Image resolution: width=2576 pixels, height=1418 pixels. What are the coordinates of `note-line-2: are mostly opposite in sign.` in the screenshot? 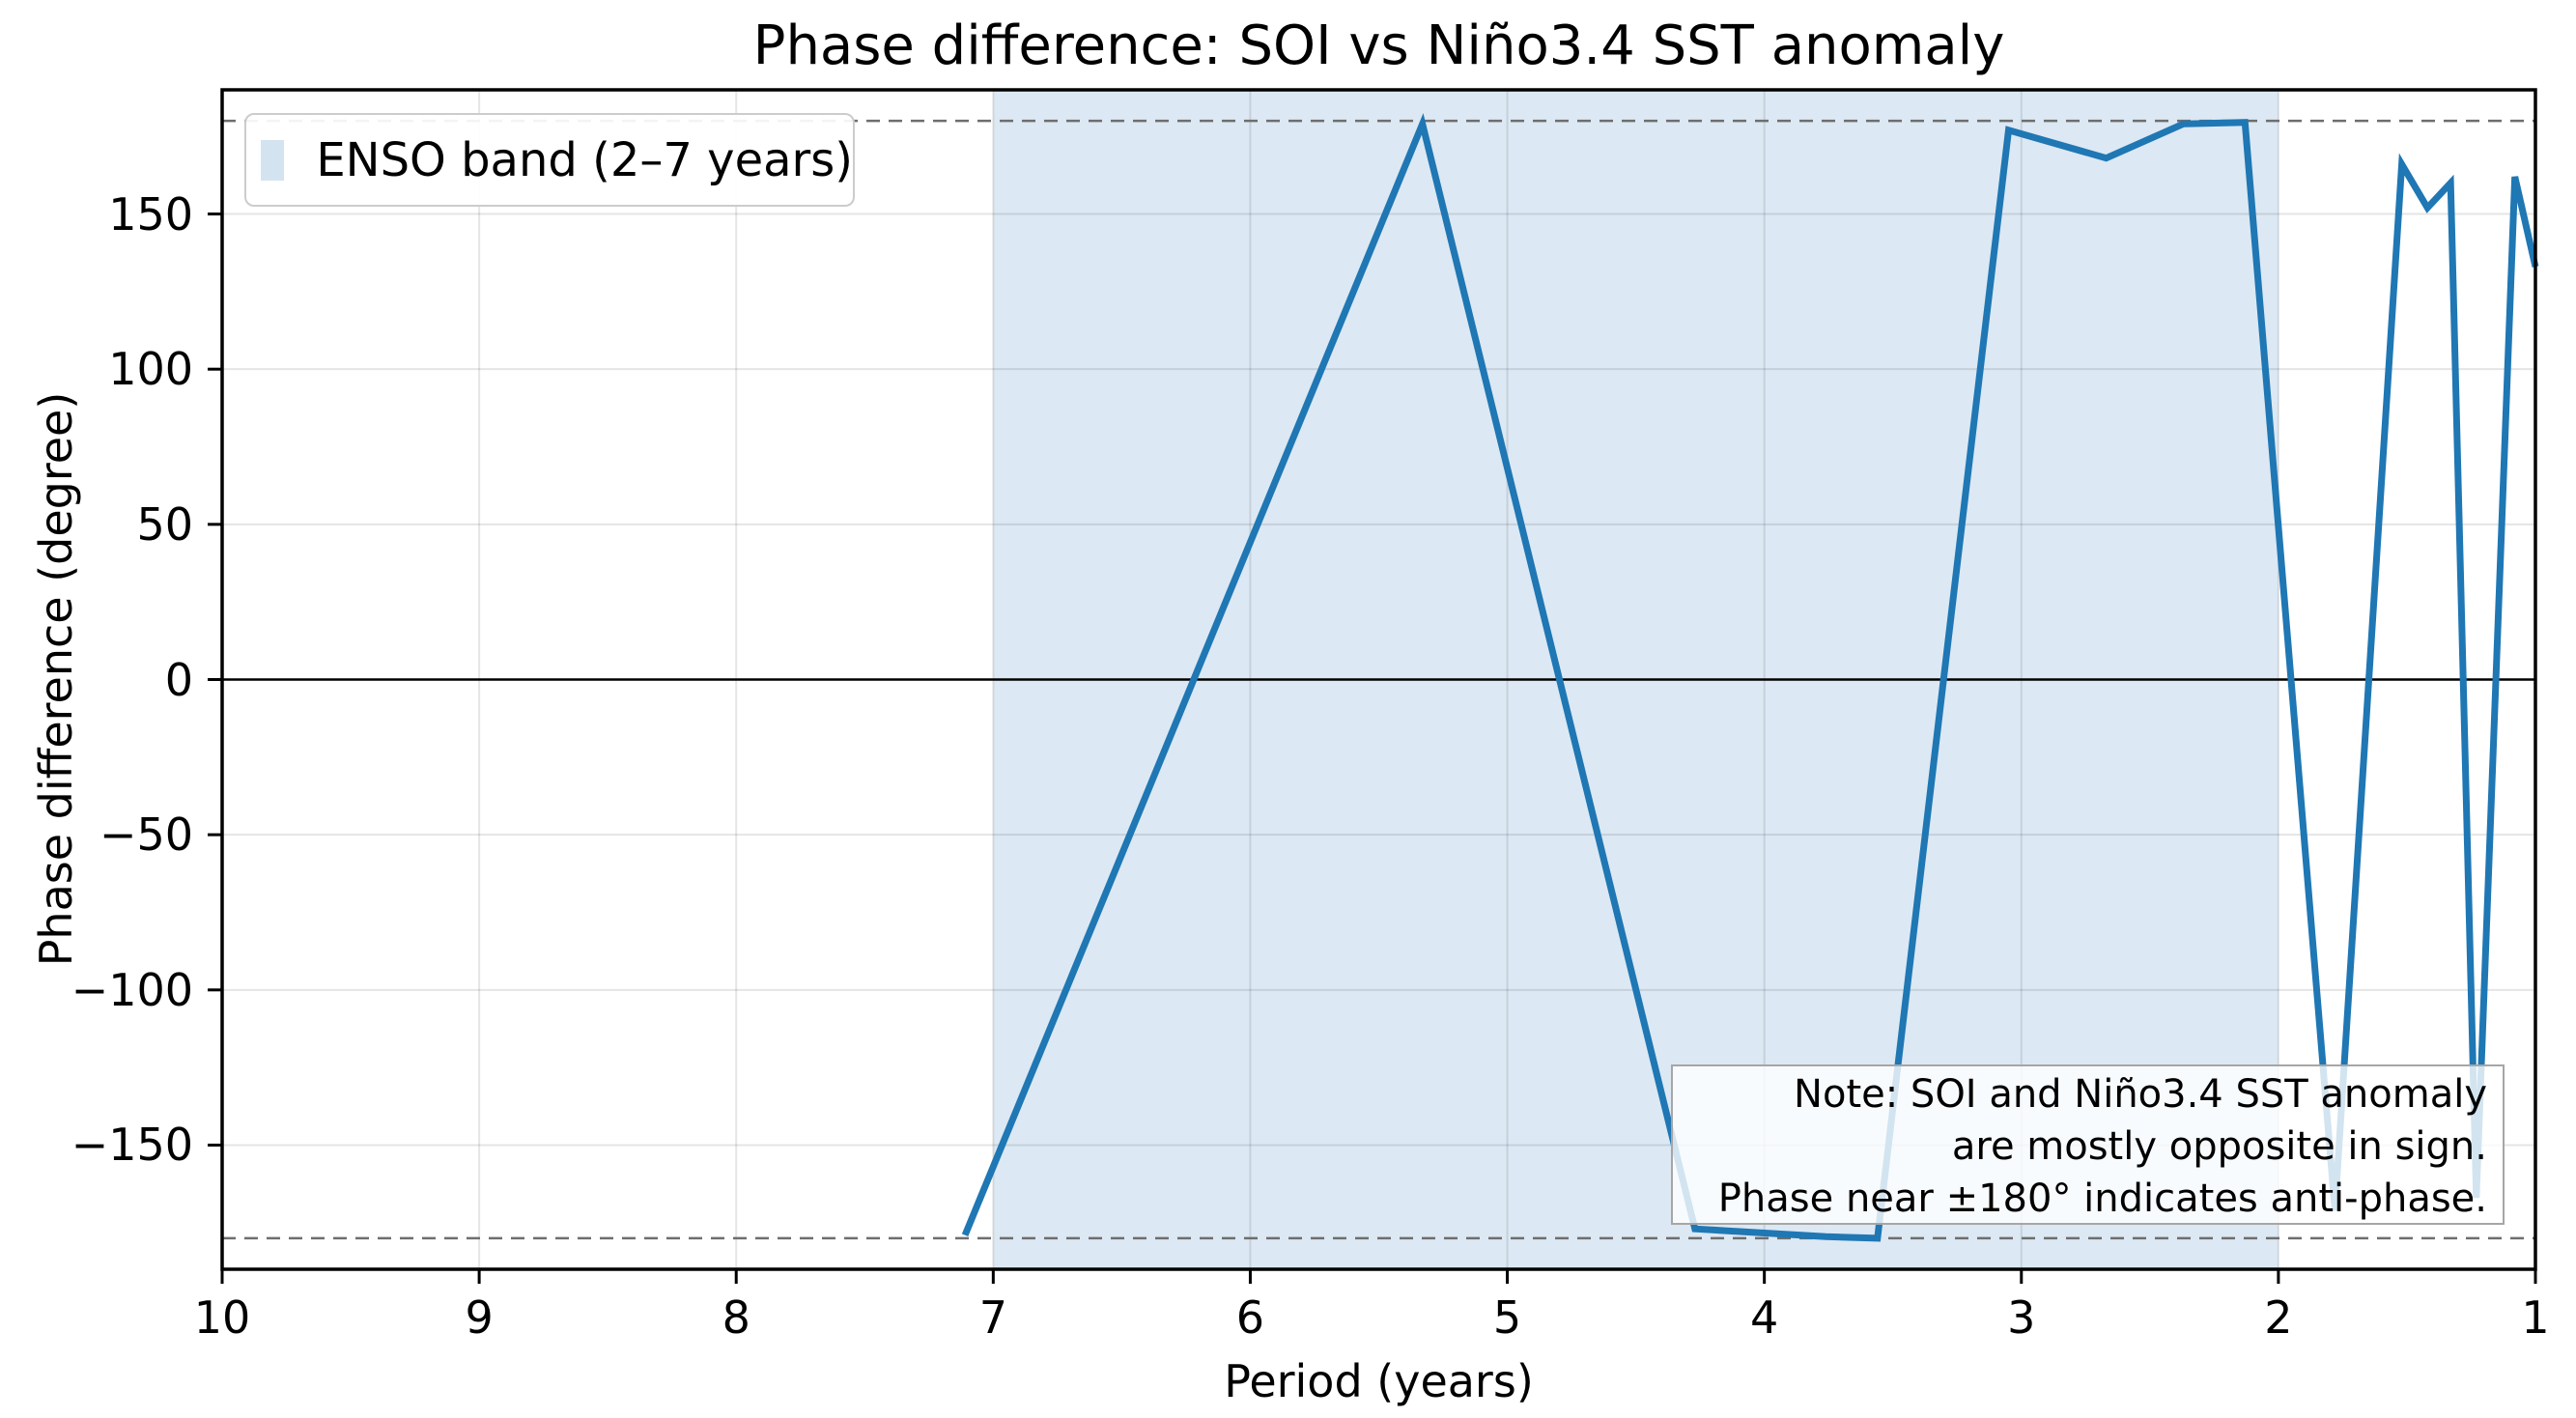 It's located at (2219, 1146).